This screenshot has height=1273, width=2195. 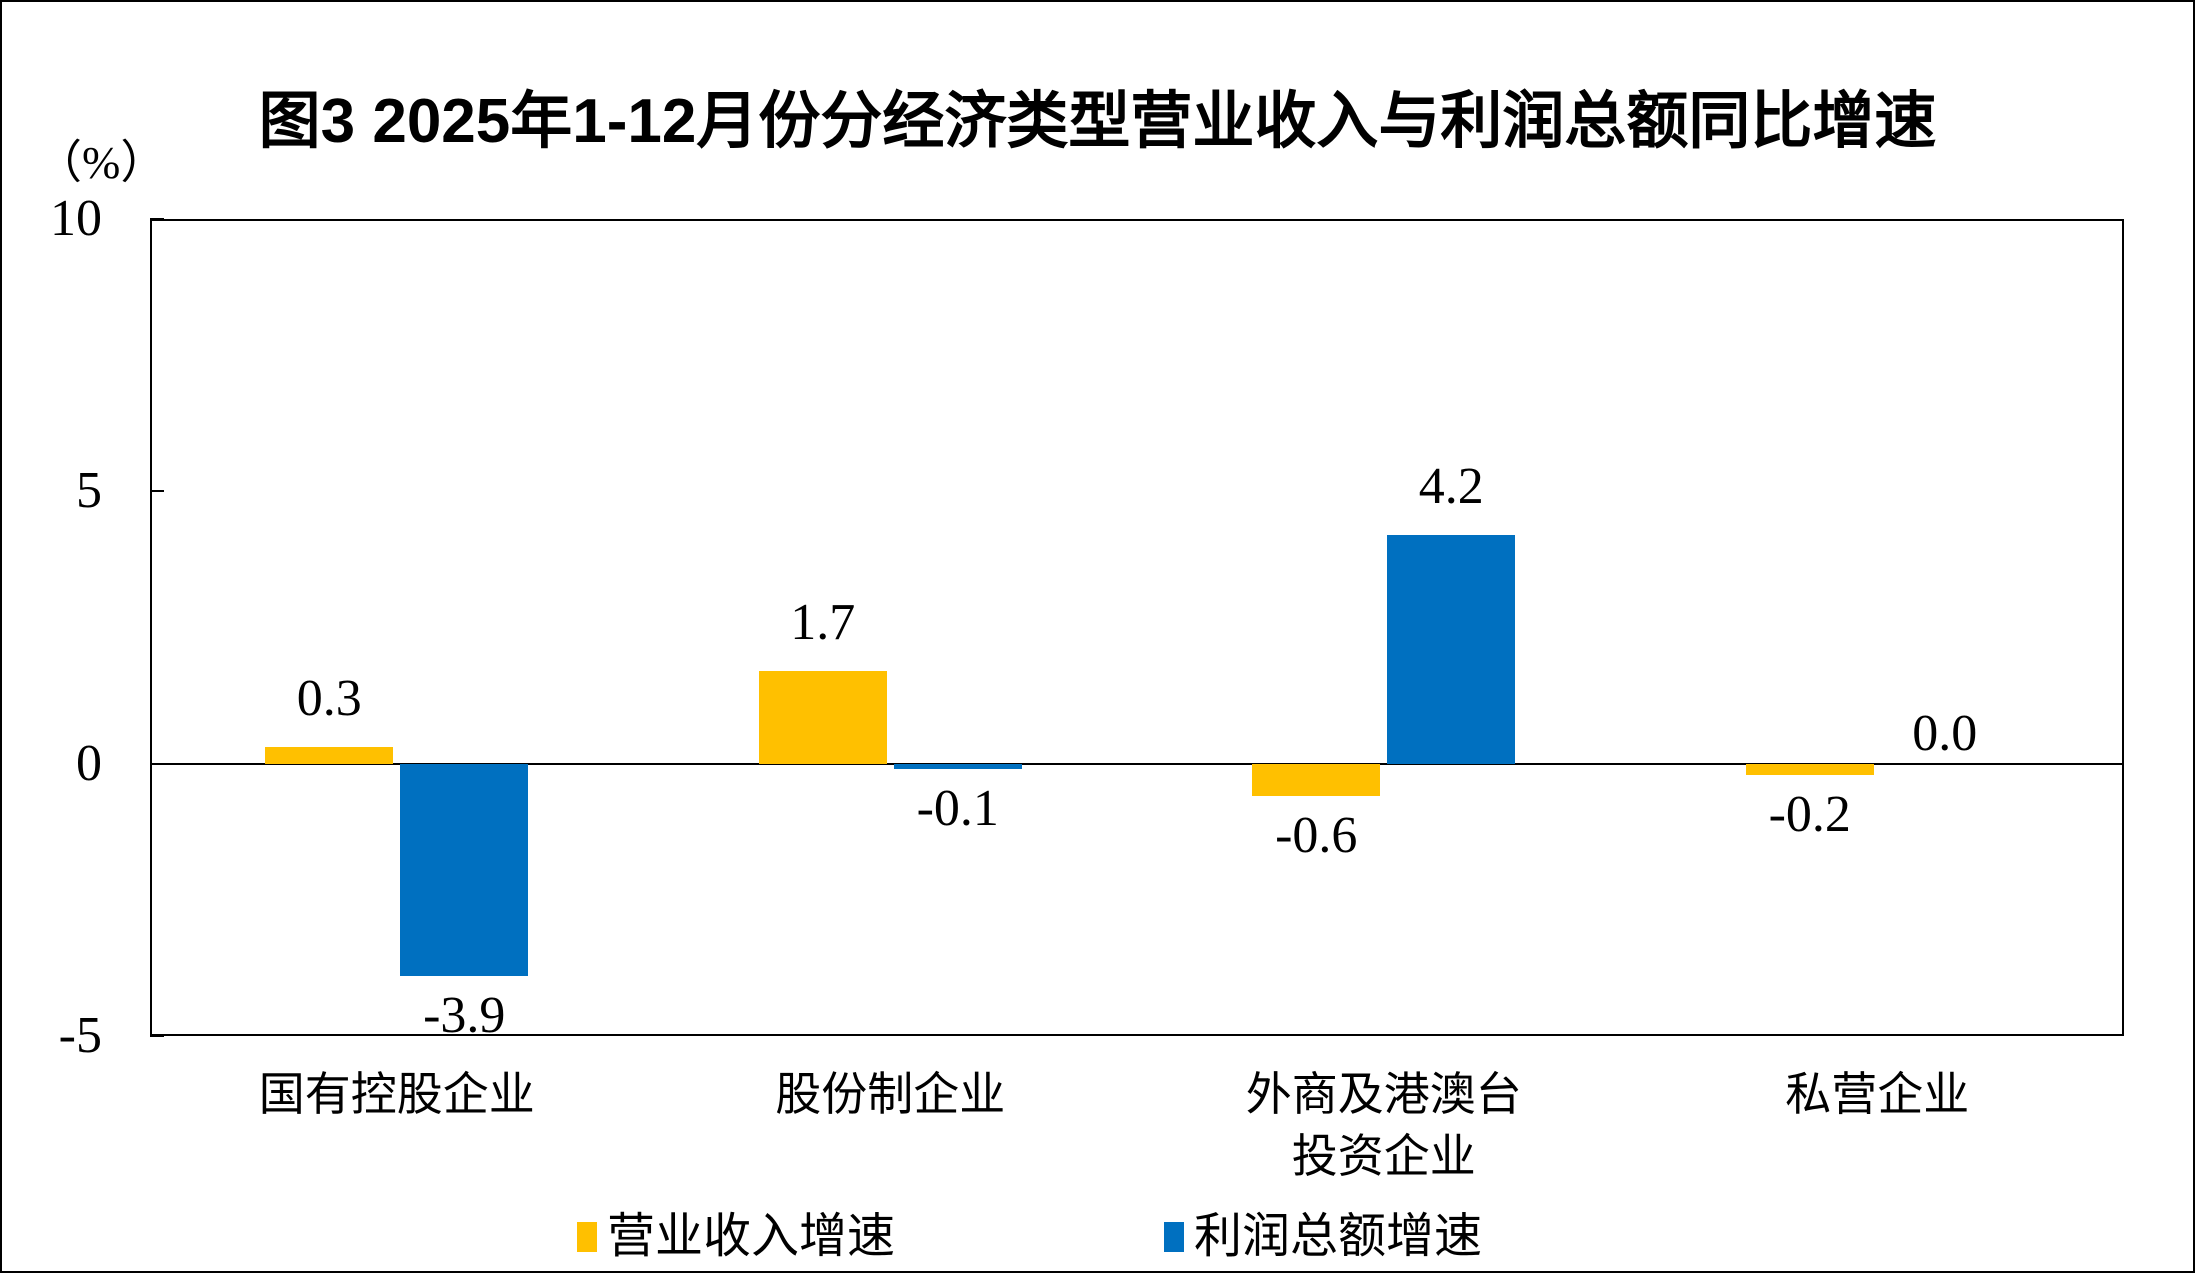 What do you see at coordinates (396, 1094) in the screenshot?
I see `category-label: 国有控股企业` at bounding box center [396, 1094].